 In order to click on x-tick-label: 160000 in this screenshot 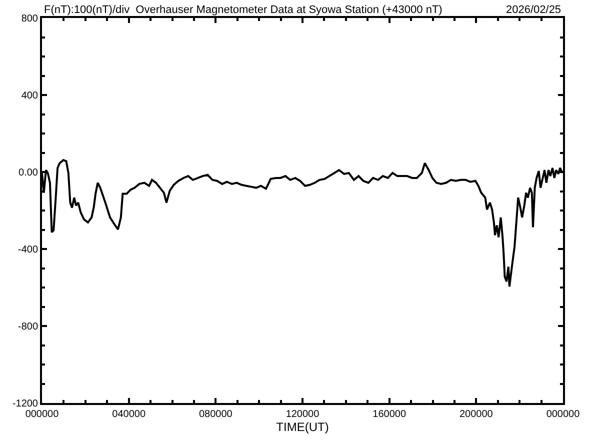, I will do `click(389, 414)`.